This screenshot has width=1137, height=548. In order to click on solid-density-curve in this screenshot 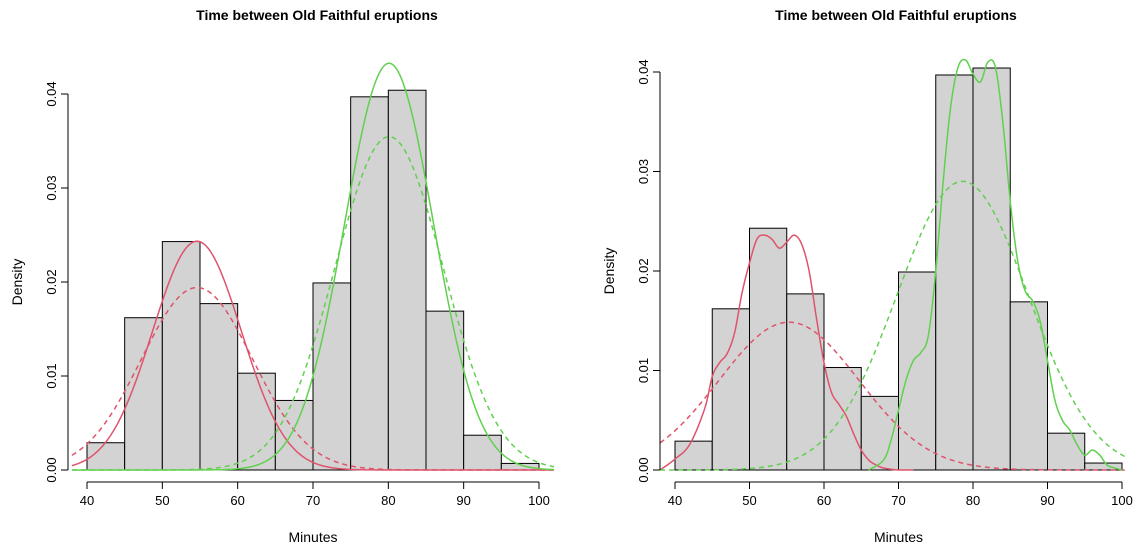, I will do `click(787, 352)`.